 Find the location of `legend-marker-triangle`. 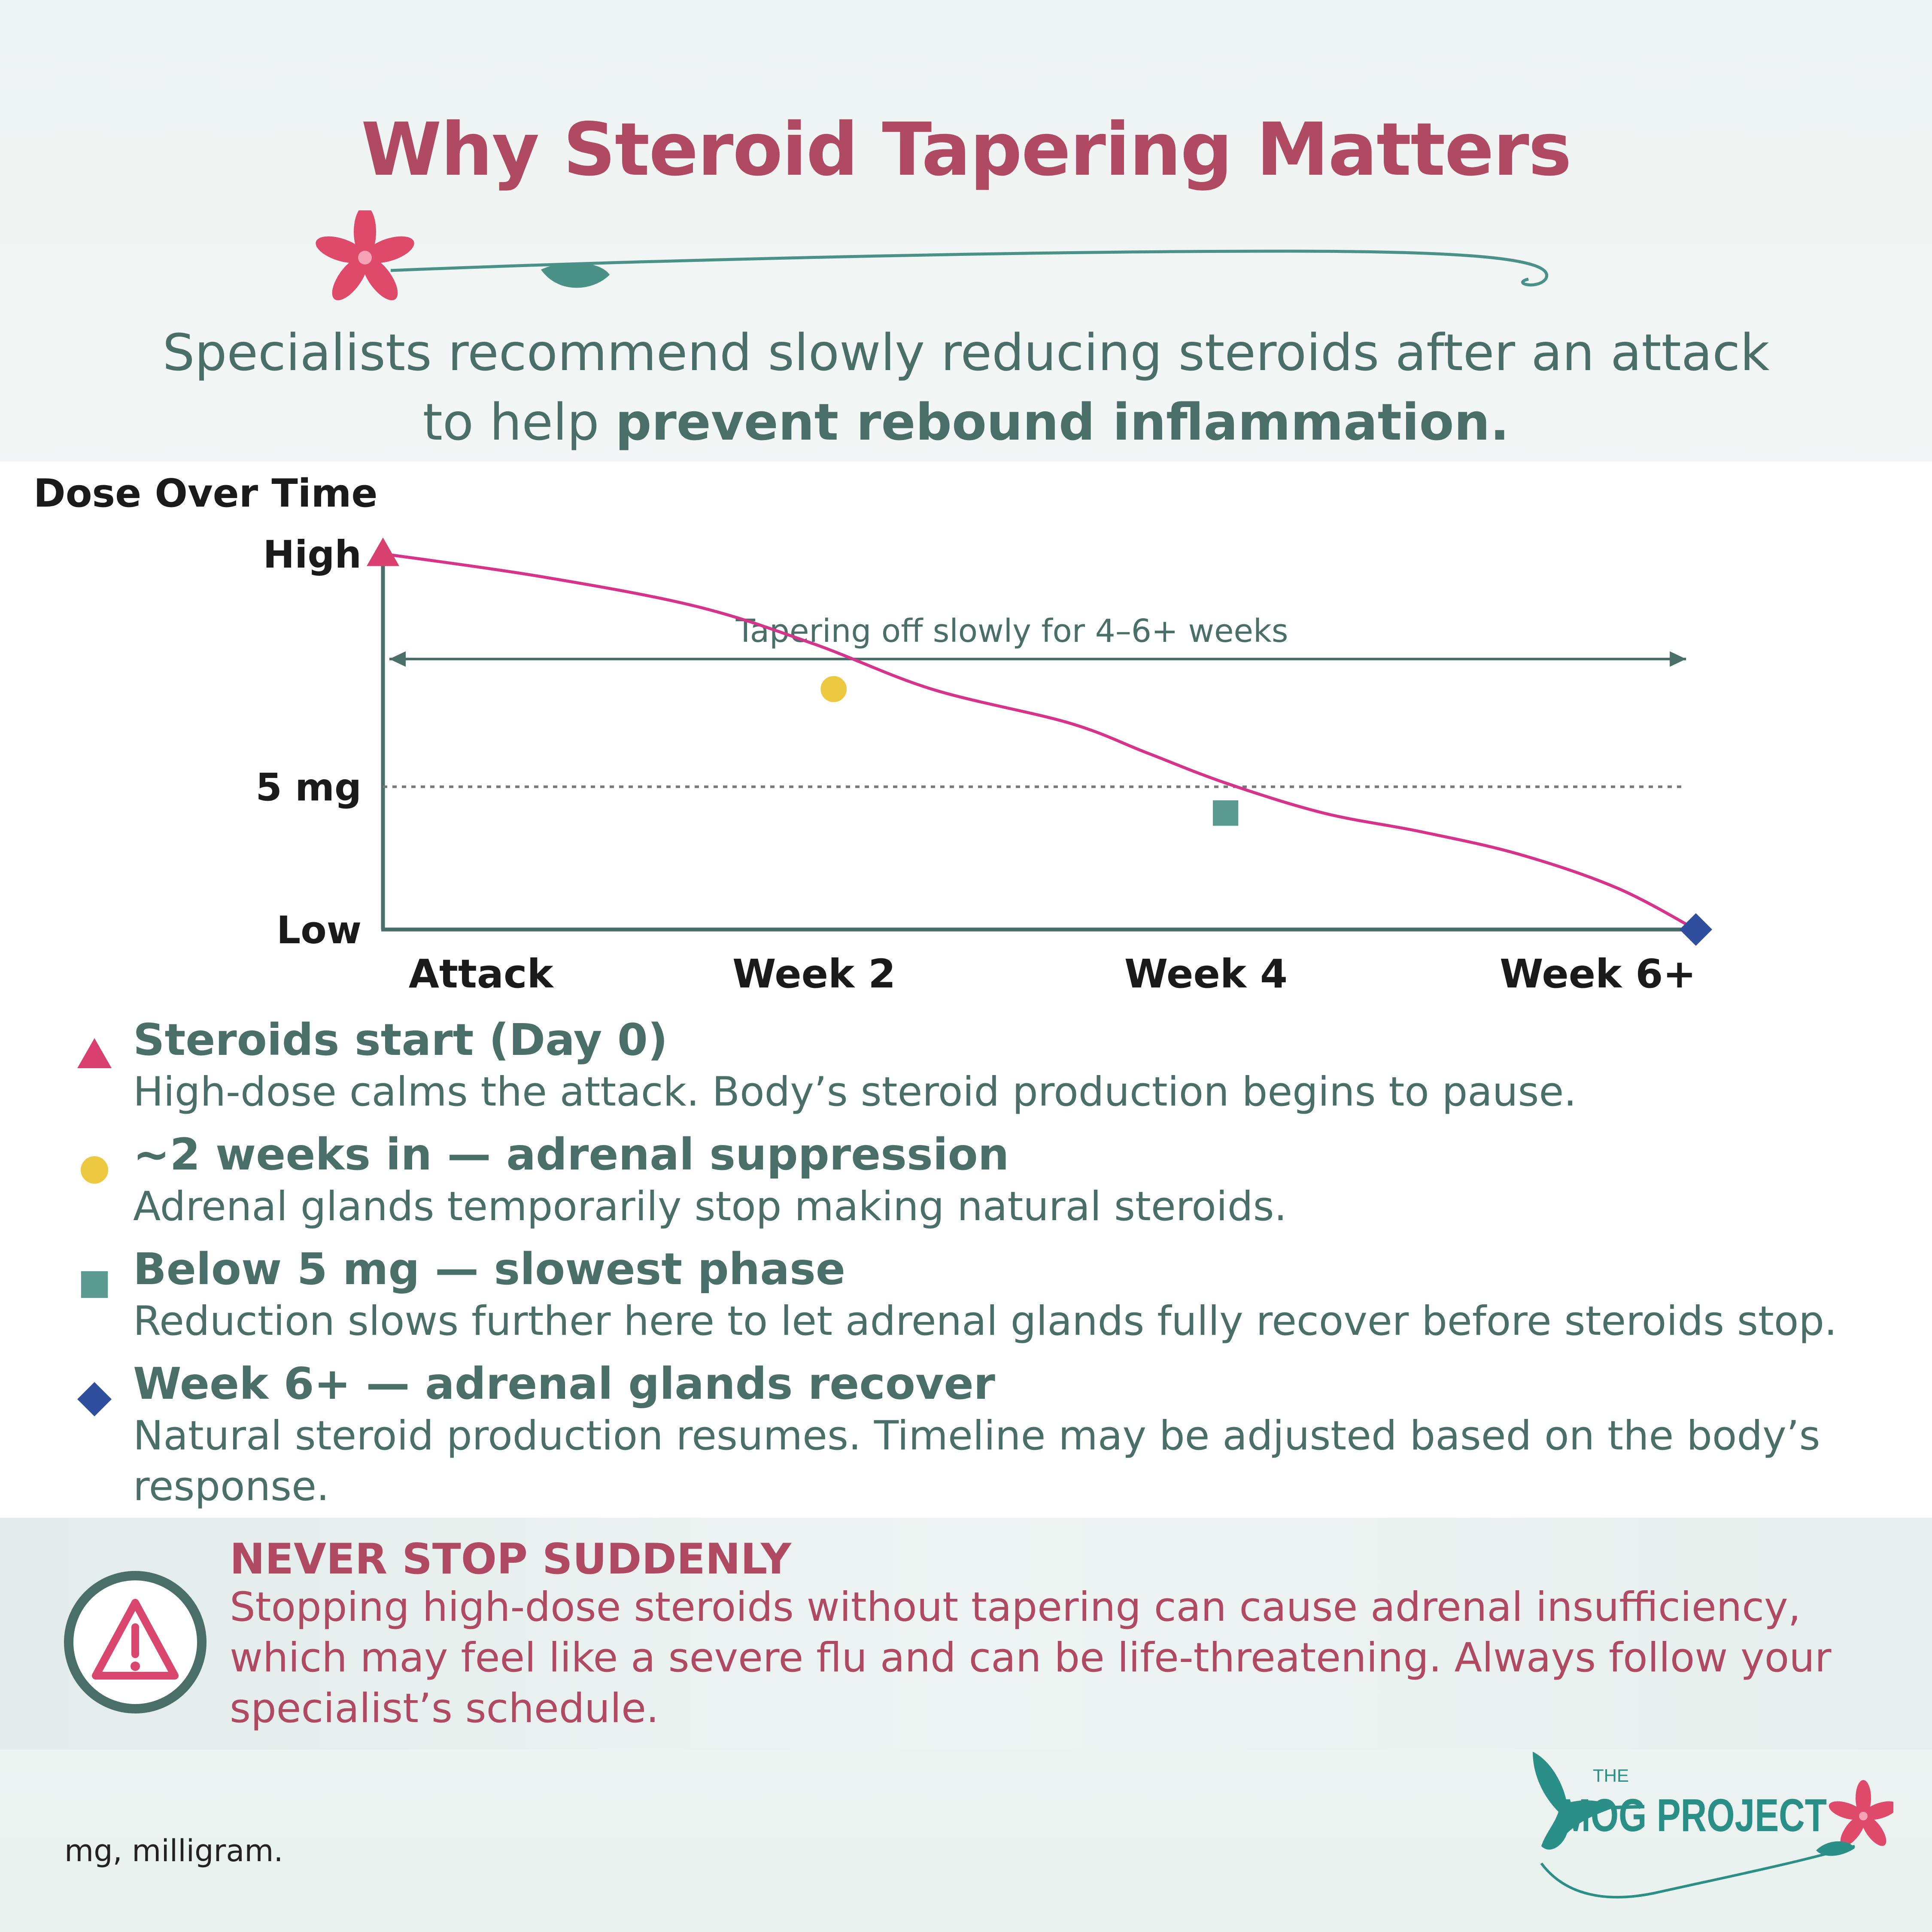

legend-marker-triangle is located at coordinates (94, 1053).